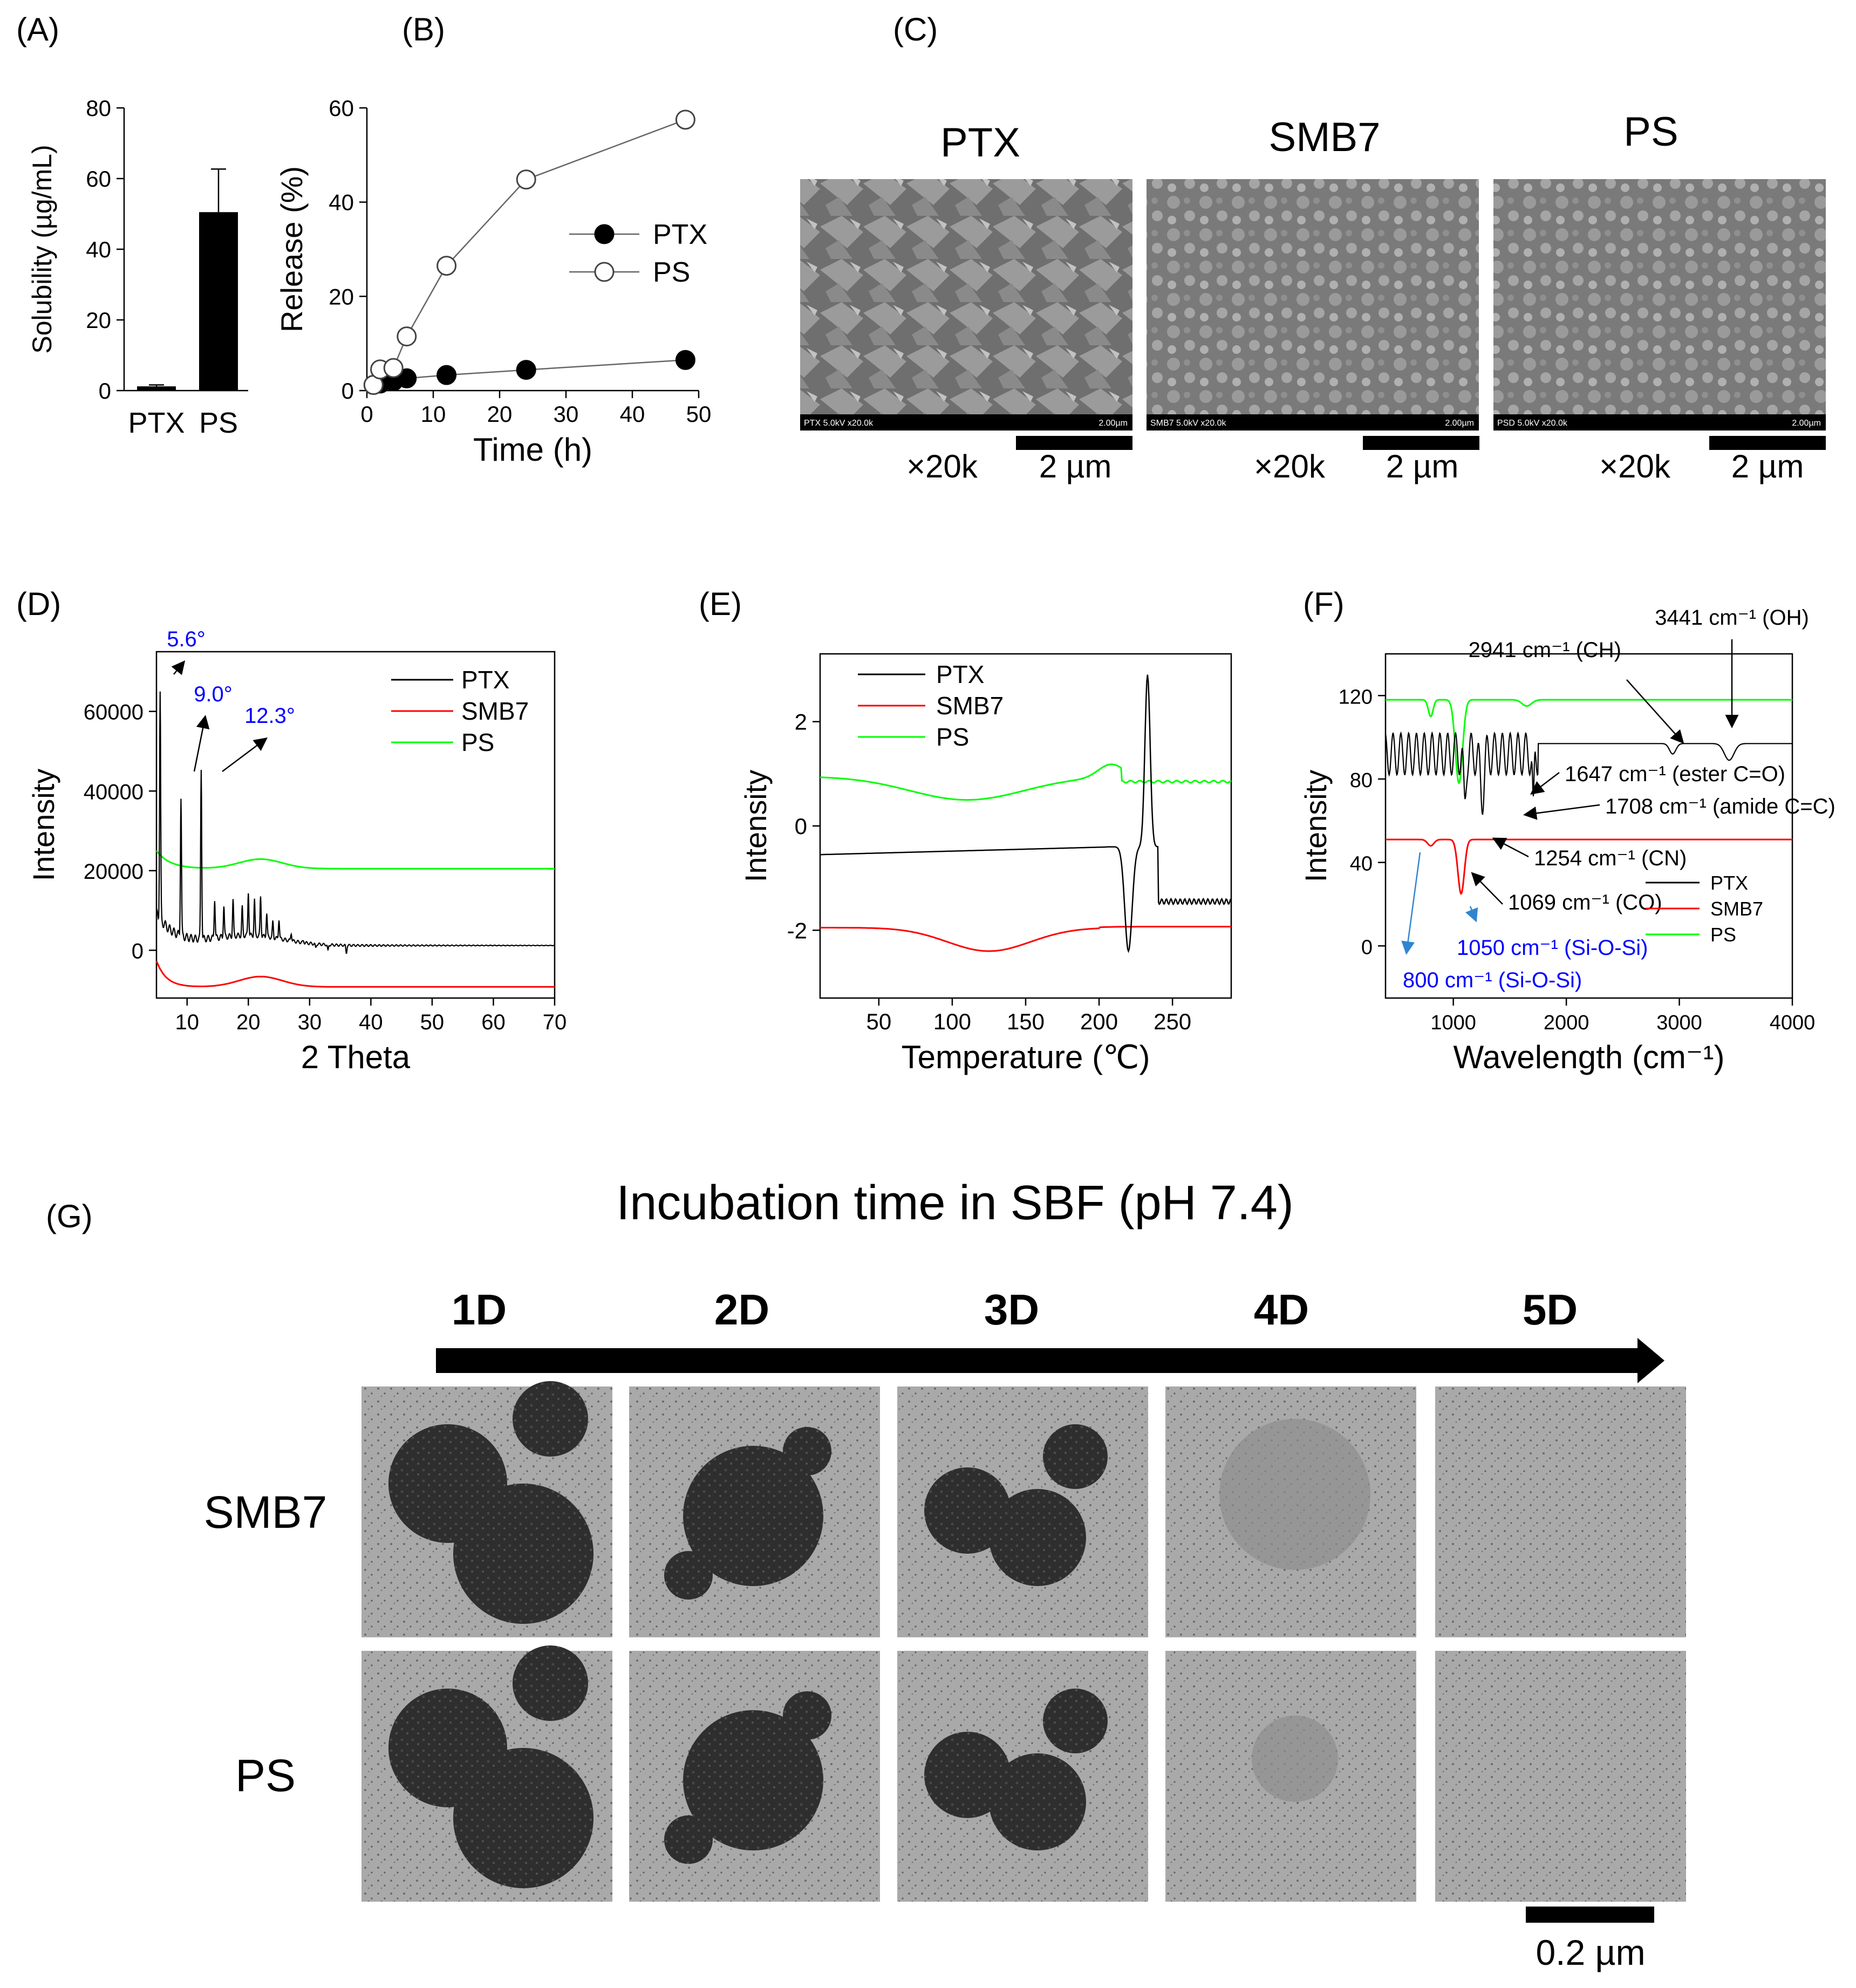  I want to click on peak-annotation: 9.0°, so click(214, 694).